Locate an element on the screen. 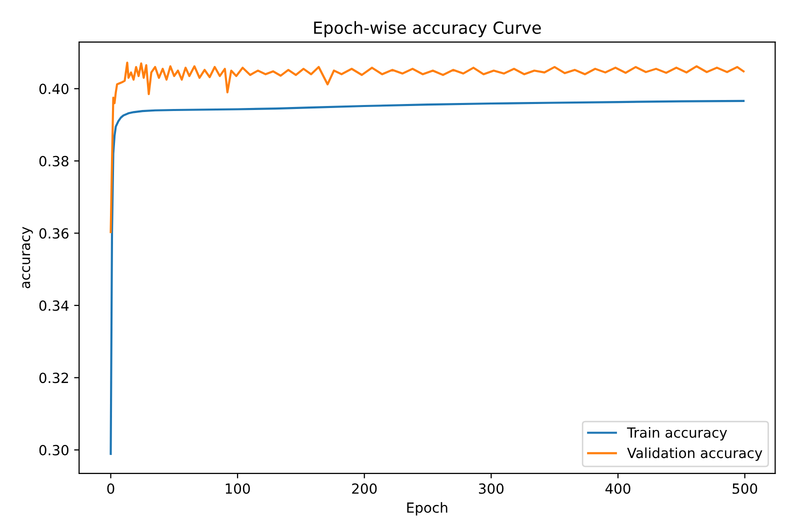  y-tick-label: 0.32 is located at coordinates (53, 378).